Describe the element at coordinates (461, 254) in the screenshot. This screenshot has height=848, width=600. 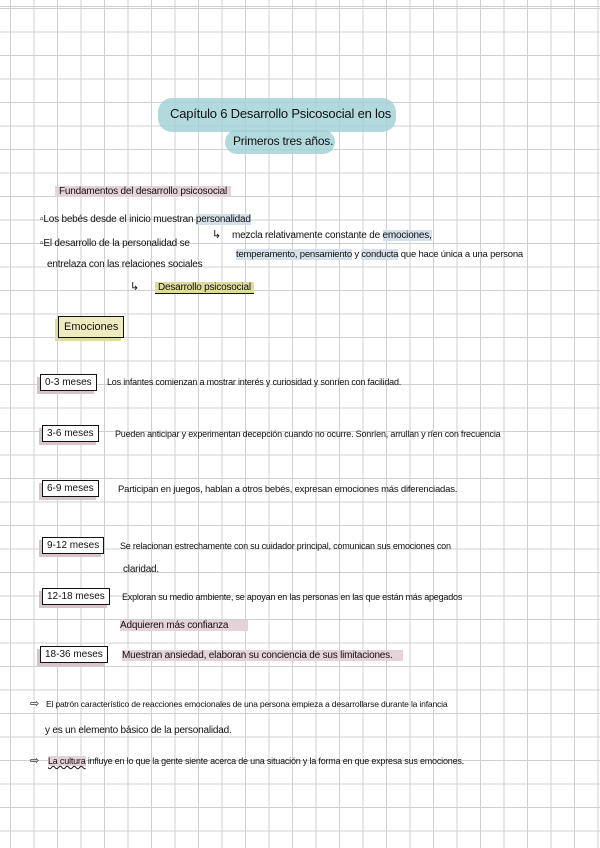
I see `text: que hace única a una persona` at that location.